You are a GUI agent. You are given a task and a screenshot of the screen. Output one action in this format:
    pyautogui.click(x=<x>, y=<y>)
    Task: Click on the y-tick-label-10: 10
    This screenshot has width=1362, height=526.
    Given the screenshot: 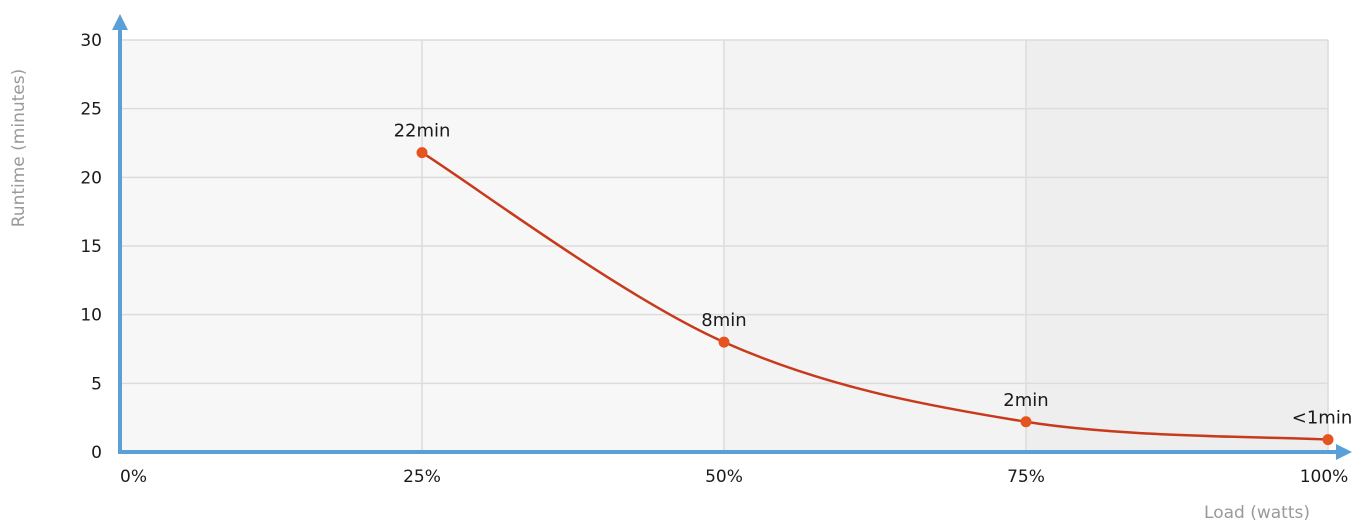 What is the action you would take?
    pyautogui.click(x=91, y=316)
    